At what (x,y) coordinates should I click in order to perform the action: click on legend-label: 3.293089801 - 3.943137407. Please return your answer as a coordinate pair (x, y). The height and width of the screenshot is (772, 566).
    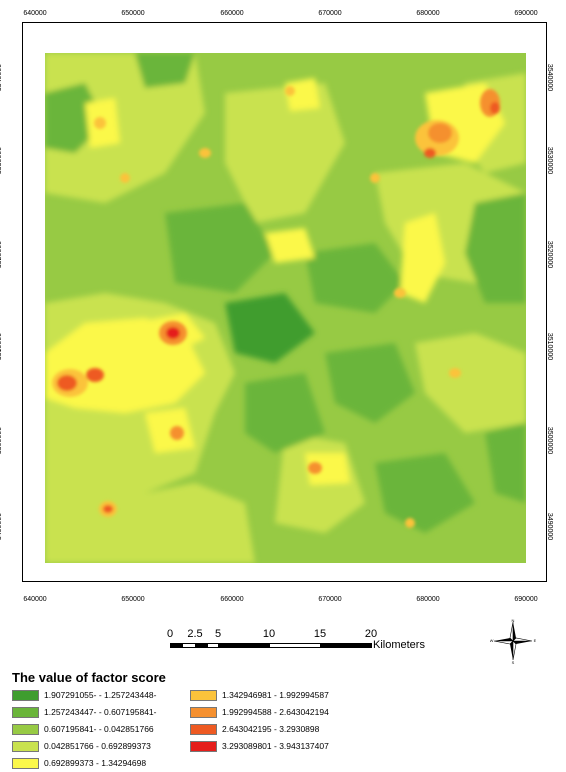
    Looking at the image, I should click on (275, 746).